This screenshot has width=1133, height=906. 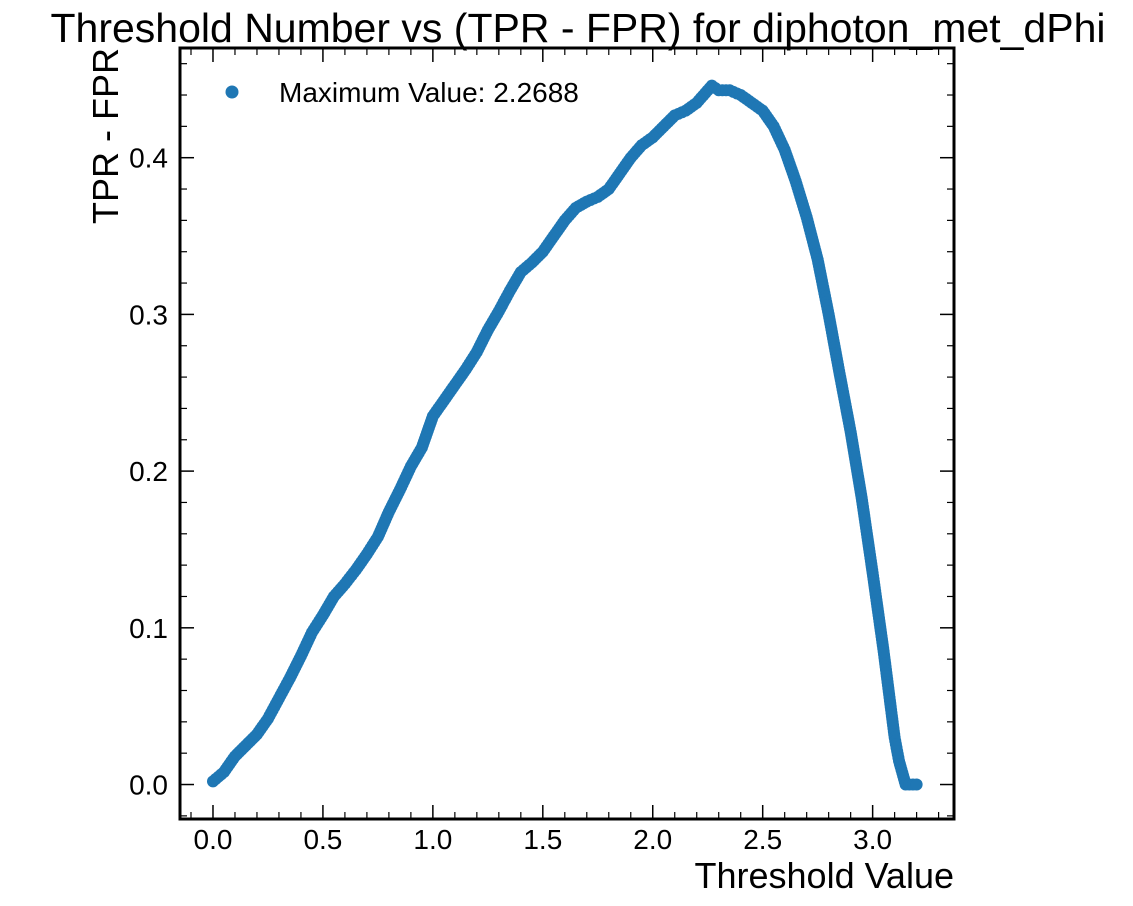 What do you see at coordinates (652, 839) in the screenshot?
I see `x-tick-label: 2.0` at bounding box center [652, 839].